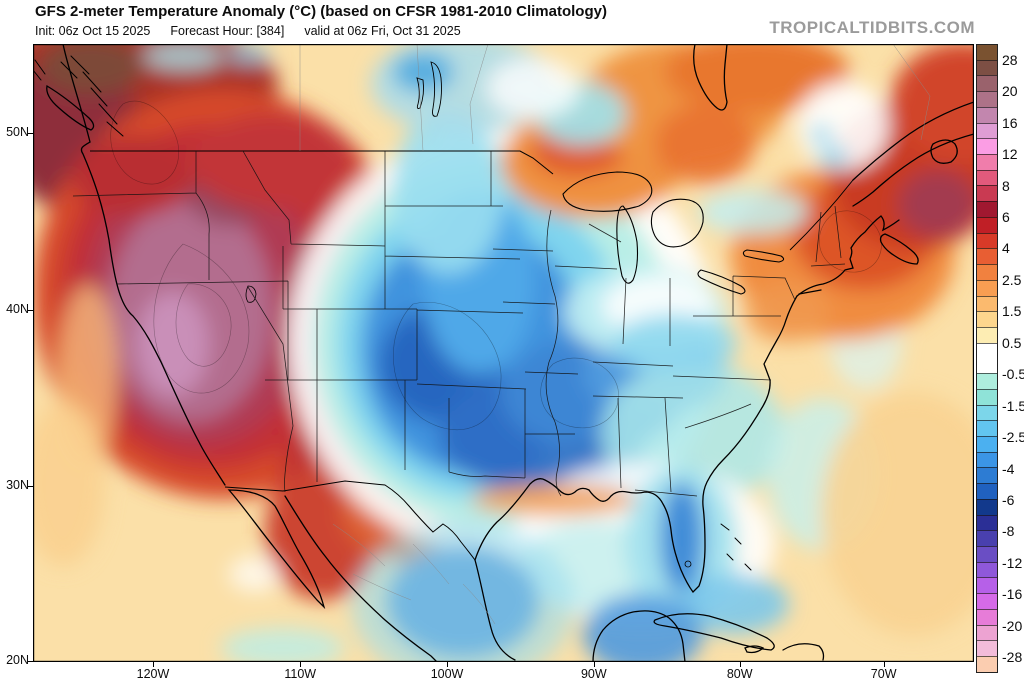  I want to click on colorbar-tick-label: 28, so click(1010, 59).